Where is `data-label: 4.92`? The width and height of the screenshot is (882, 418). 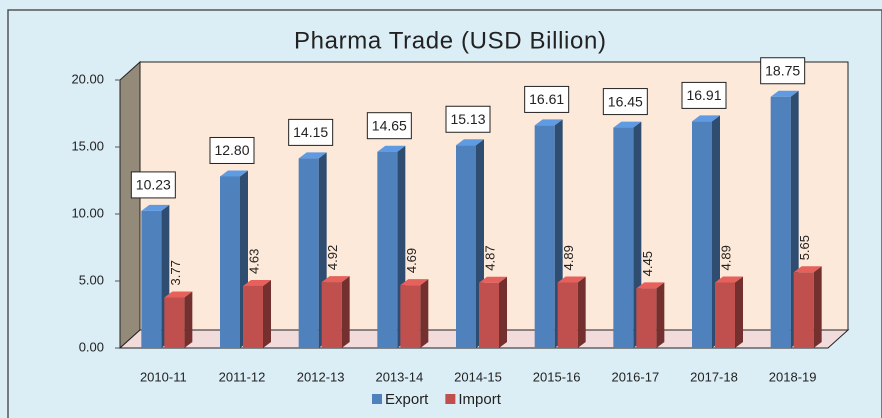
data-label: 4.92 is located at coordinates (332, 257).